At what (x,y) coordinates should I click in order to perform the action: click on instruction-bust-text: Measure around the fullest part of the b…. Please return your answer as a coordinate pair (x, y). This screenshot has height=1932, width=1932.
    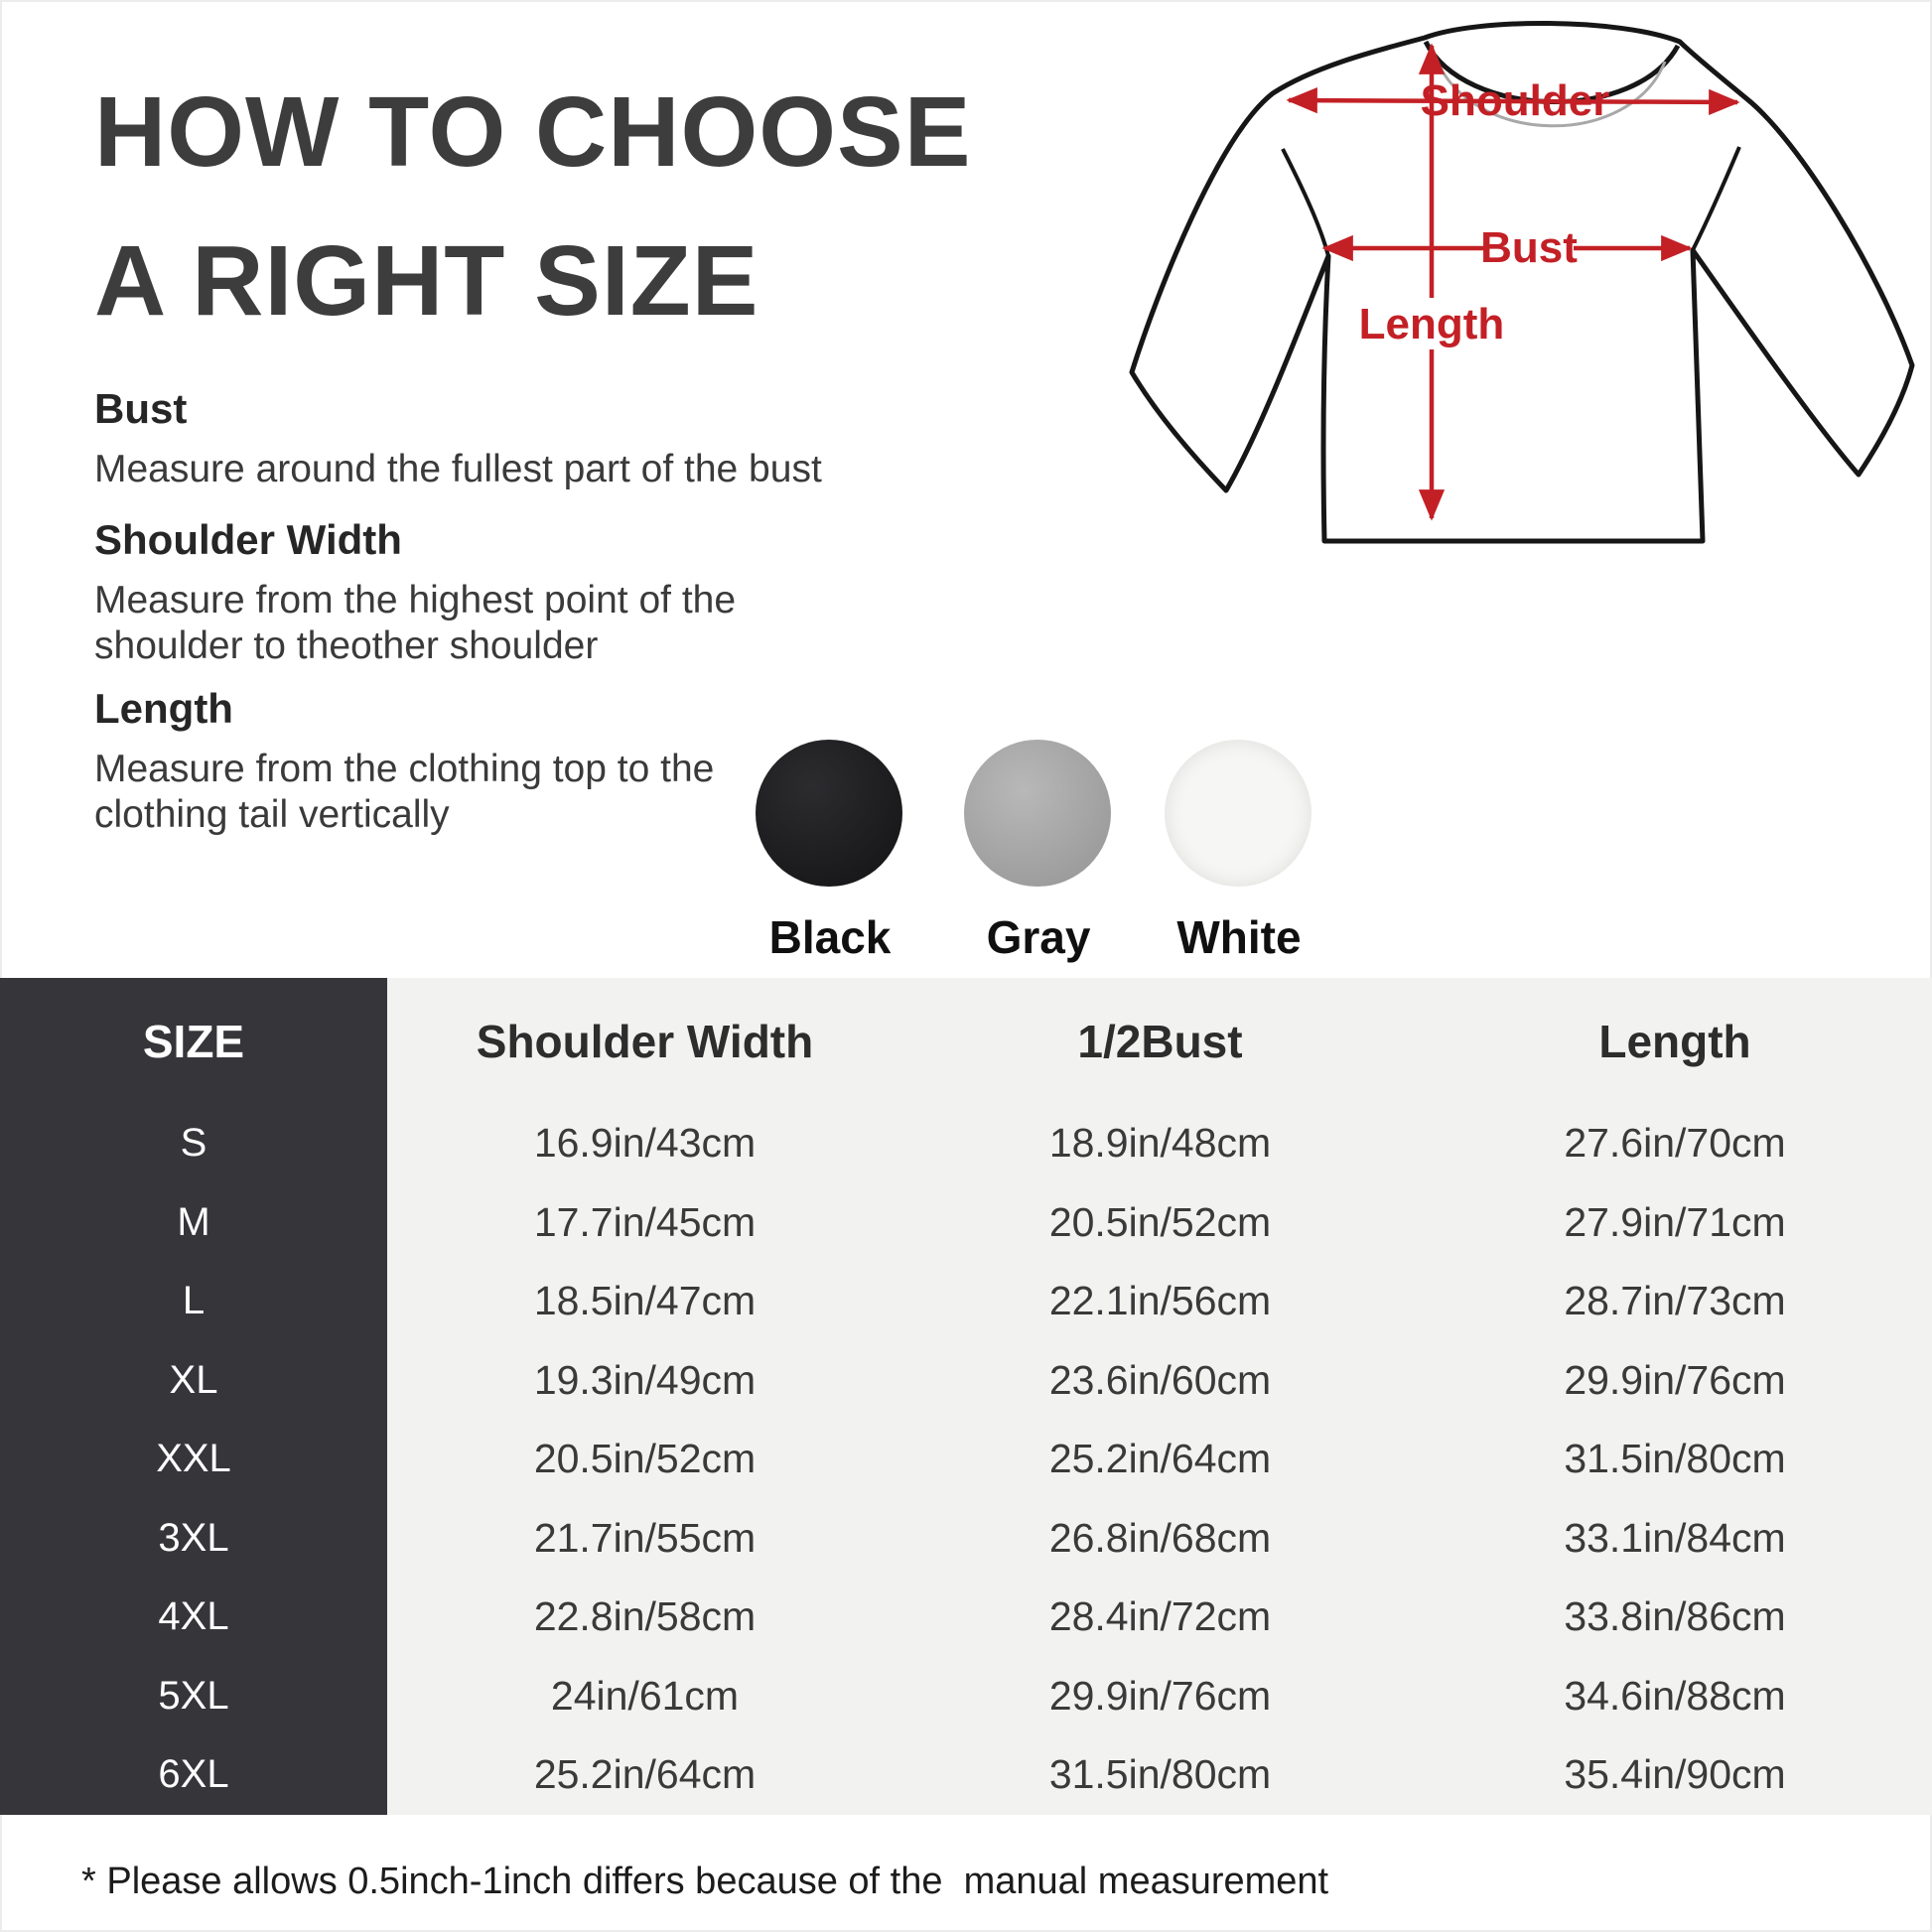
    Looking at the image, I should click on (458, 469).